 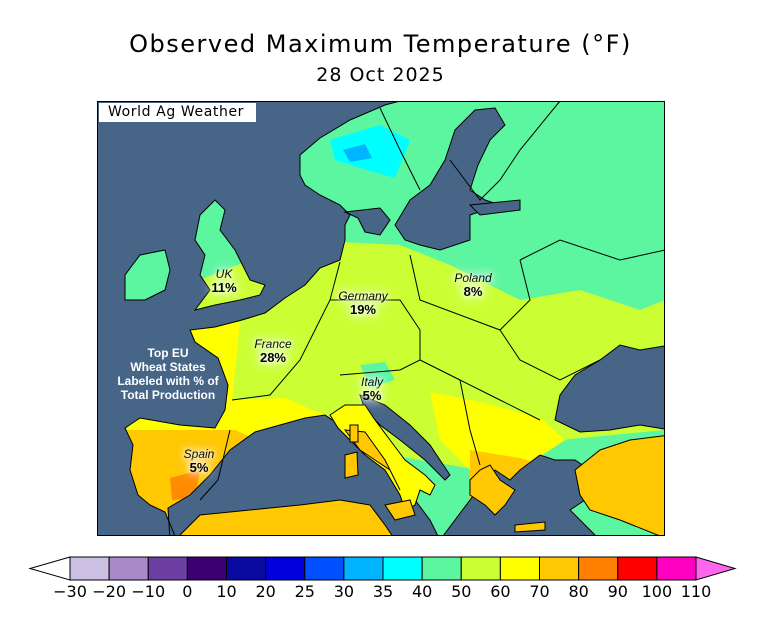 I want to click on country-label-uk: UK 11%, so click(x=224, y=281).